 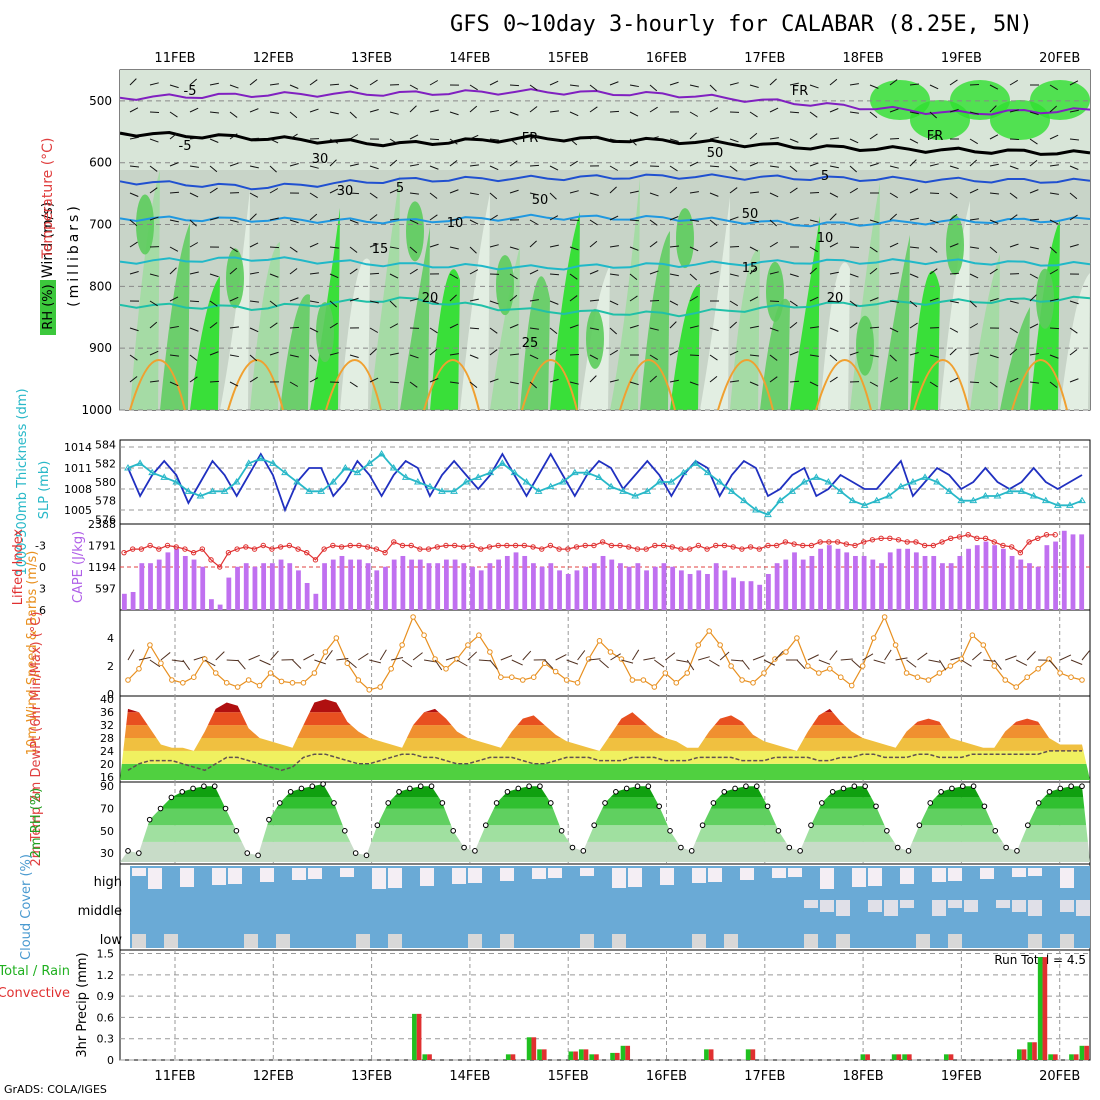 What do you see at coordinates (110, 638) in the screenshot?
I see `wind-tick-label: 4` at bounding box center [110, 638].